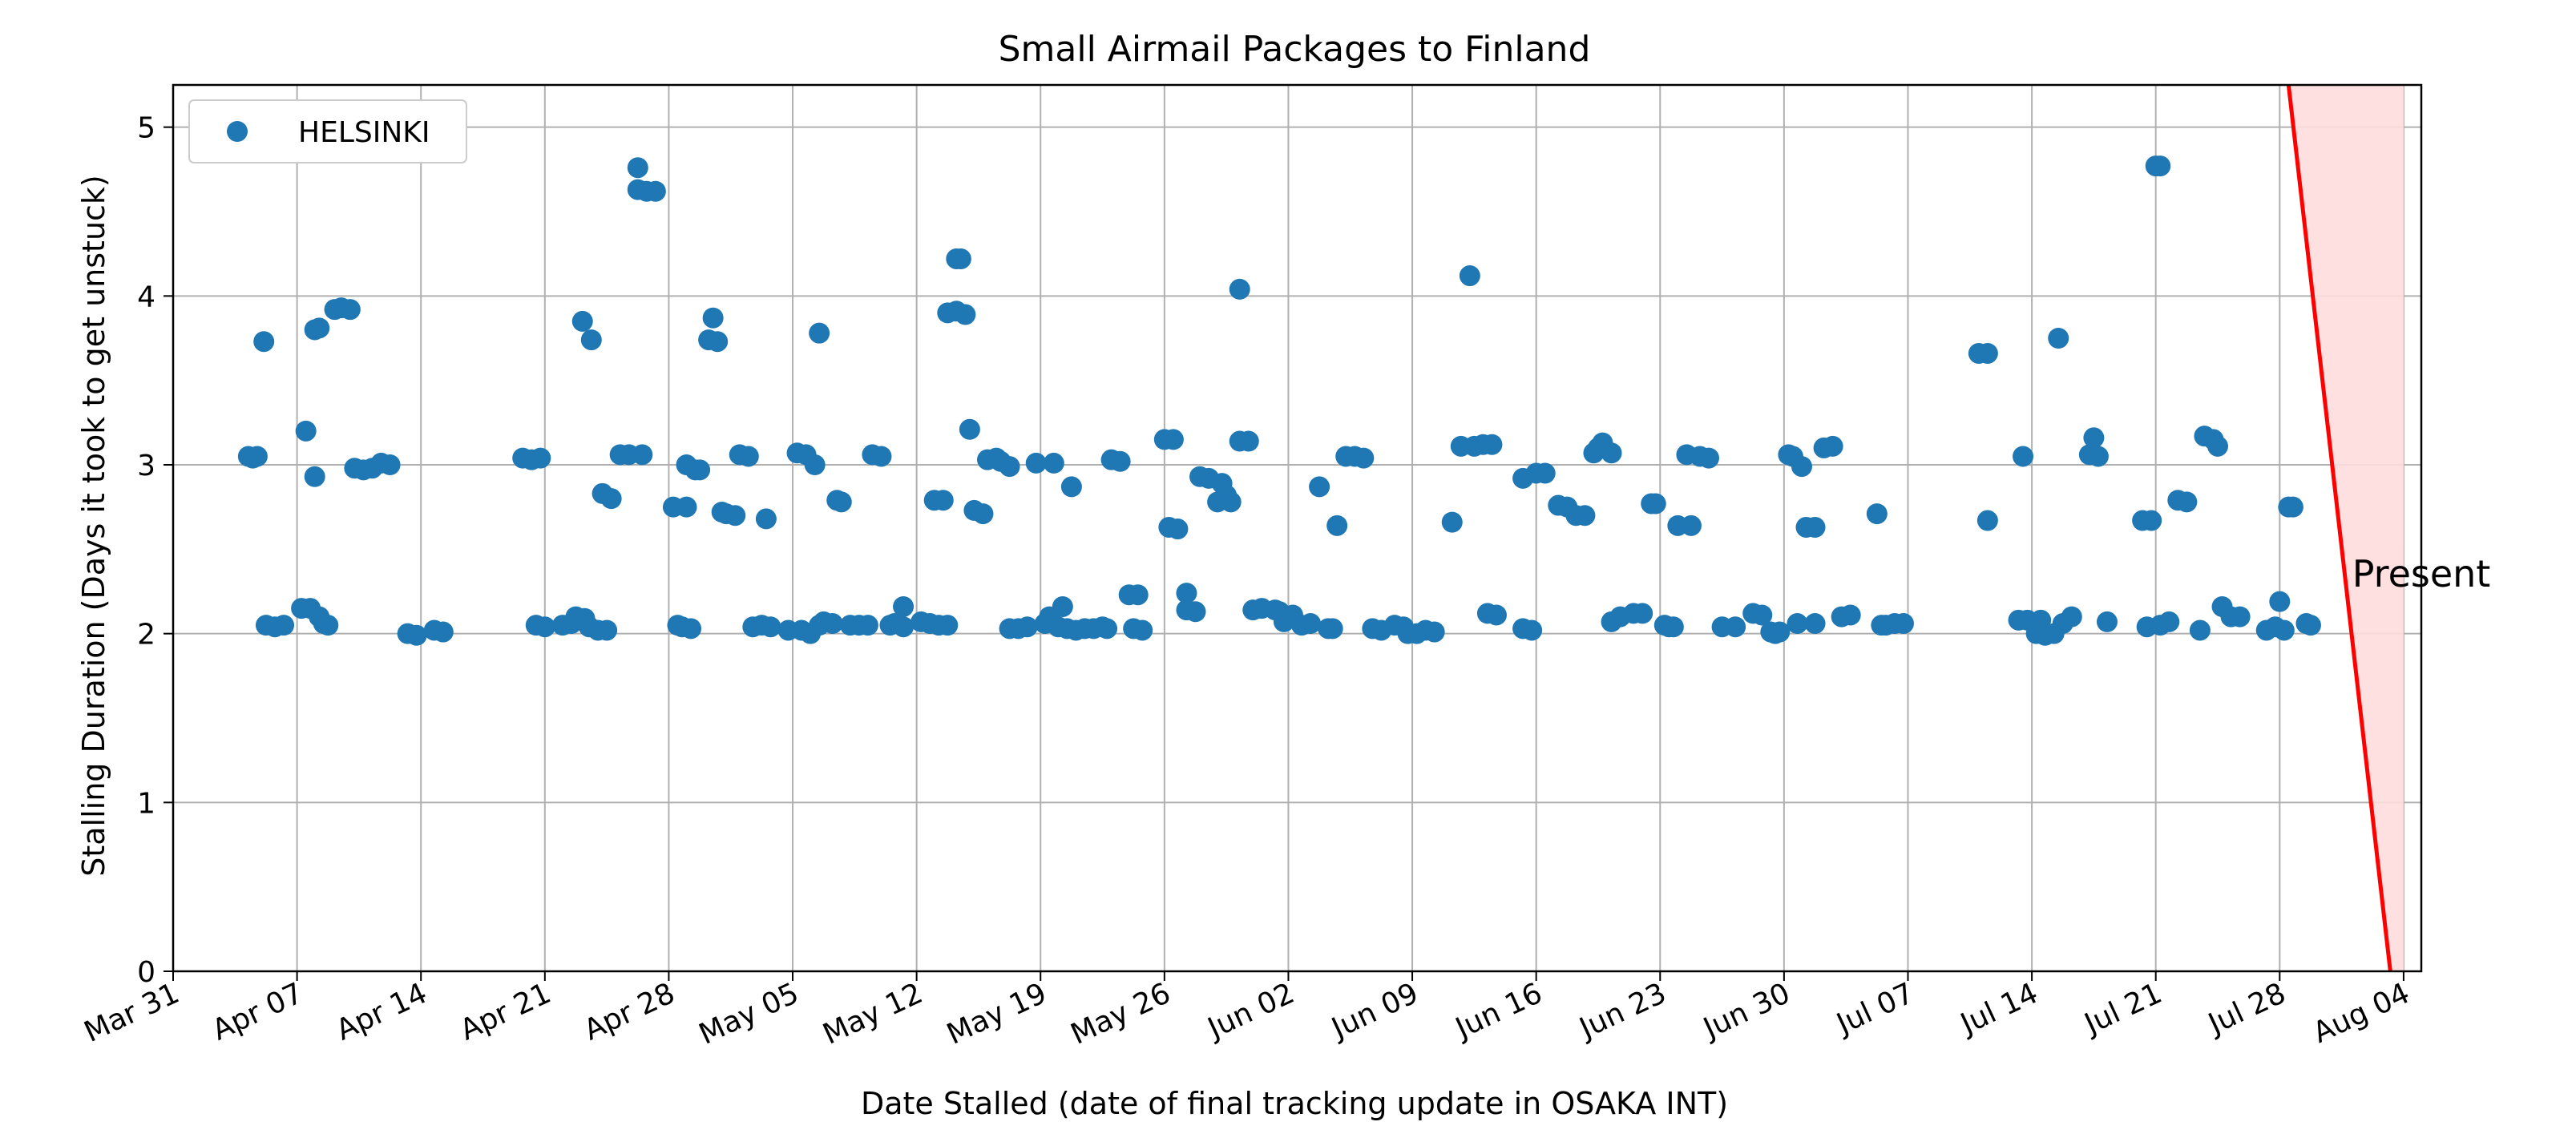  I want to click on legend-marker, so click(237, 131).